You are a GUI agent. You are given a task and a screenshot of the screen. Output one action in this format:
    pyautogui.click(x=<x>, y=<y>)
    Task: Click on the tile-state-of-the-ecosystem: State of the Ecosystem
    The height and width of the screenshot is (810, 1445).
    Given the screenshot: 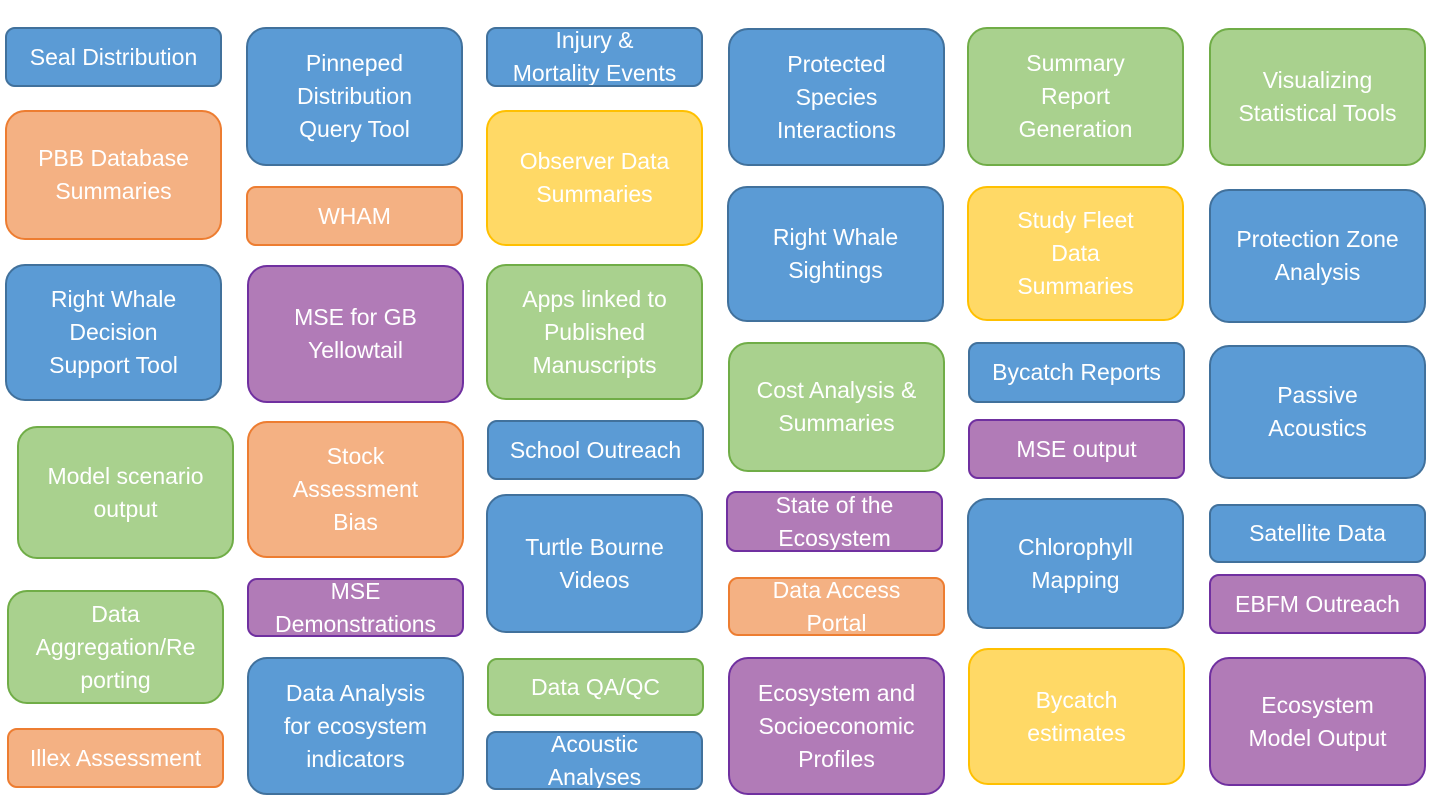 What is the action you would take?
    pyautogui.click(x=834, y=521)
    